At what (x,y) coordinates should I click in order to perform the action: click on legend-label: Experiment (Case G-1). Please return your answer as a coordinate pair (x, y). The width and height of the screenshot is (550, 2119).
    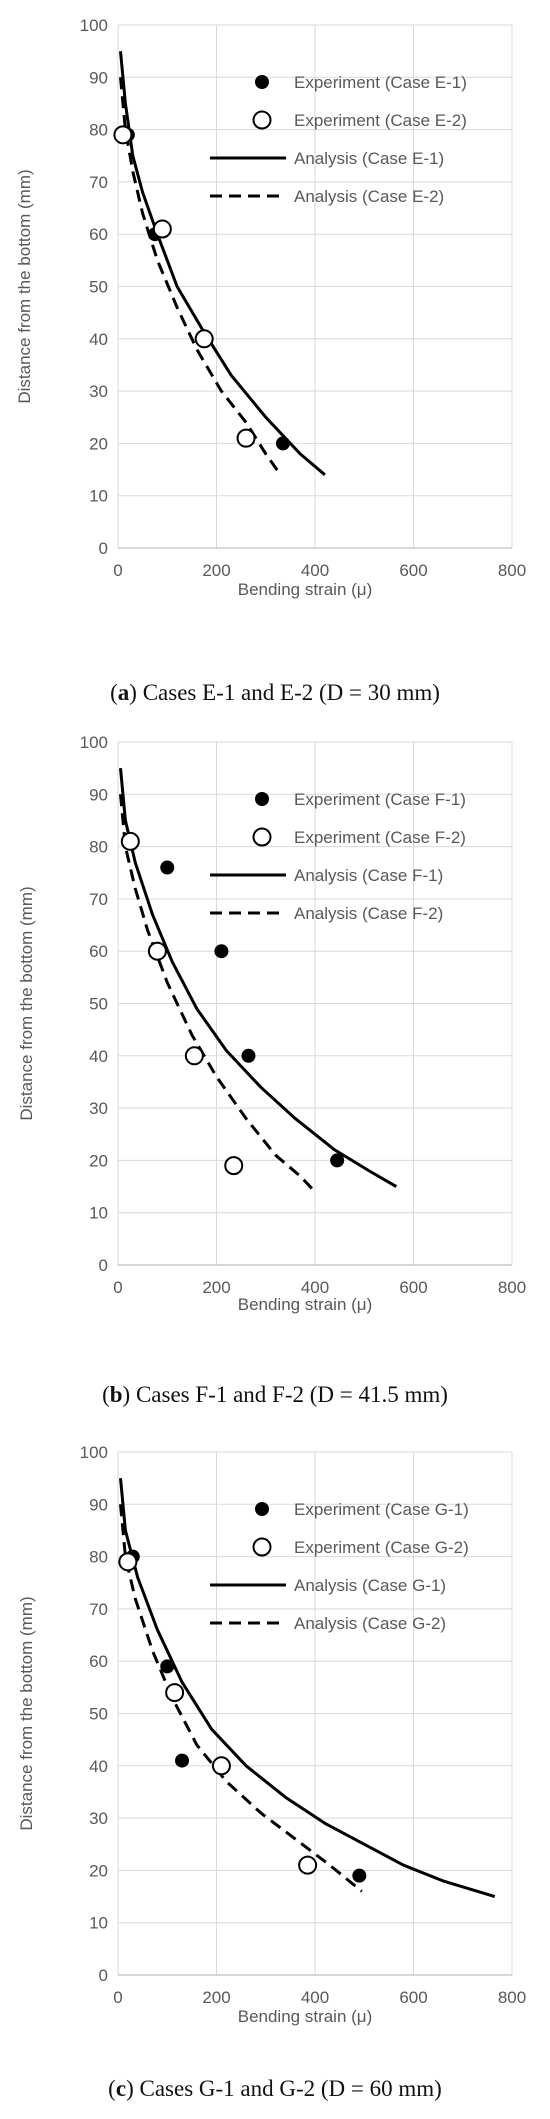
    Looking at the image, I should click on (381, 1509).